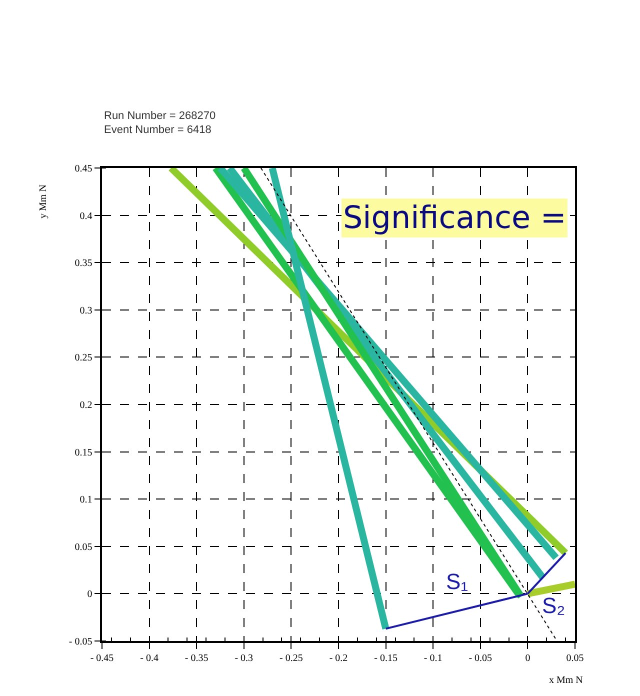 The width and height of the screenshot is (640, 696). Describe the element at coordinates (80, 642) in the screenshot. I see `y-tick-label: - 0.05` at that location.